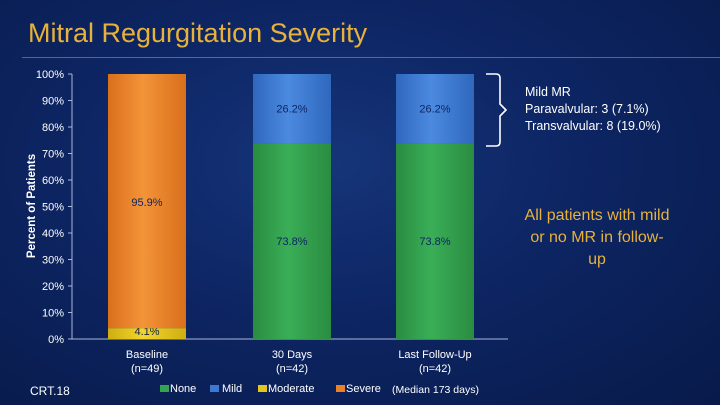  What do you see at coordinates (434, 355) in the screenshot?
I see `x-tick-label: Last Follow-Up` at bounding box center [434, 355].